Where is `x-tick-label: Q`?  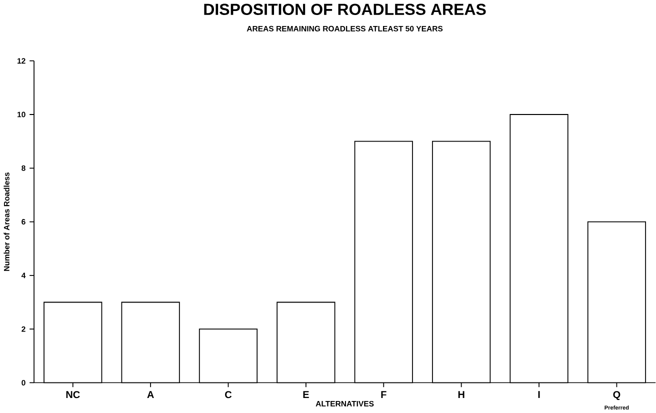
x-tick-label: Q is located at coordinates (616, 395).